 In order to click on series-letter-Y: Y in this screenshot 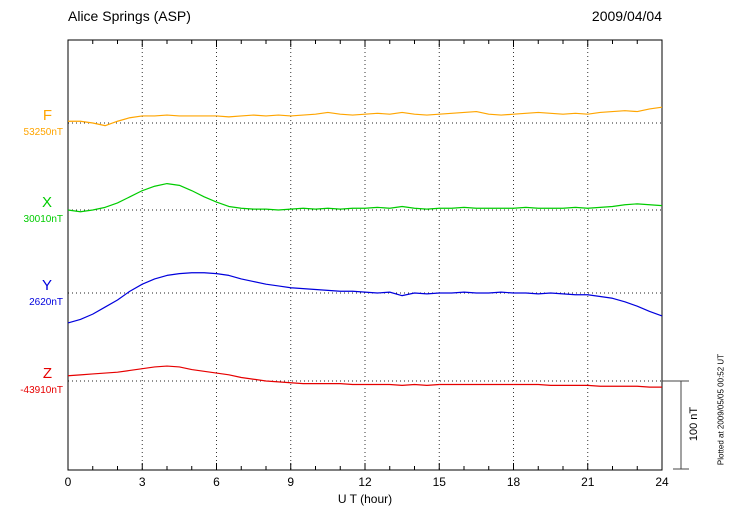, I will do `click(47, 285)`.